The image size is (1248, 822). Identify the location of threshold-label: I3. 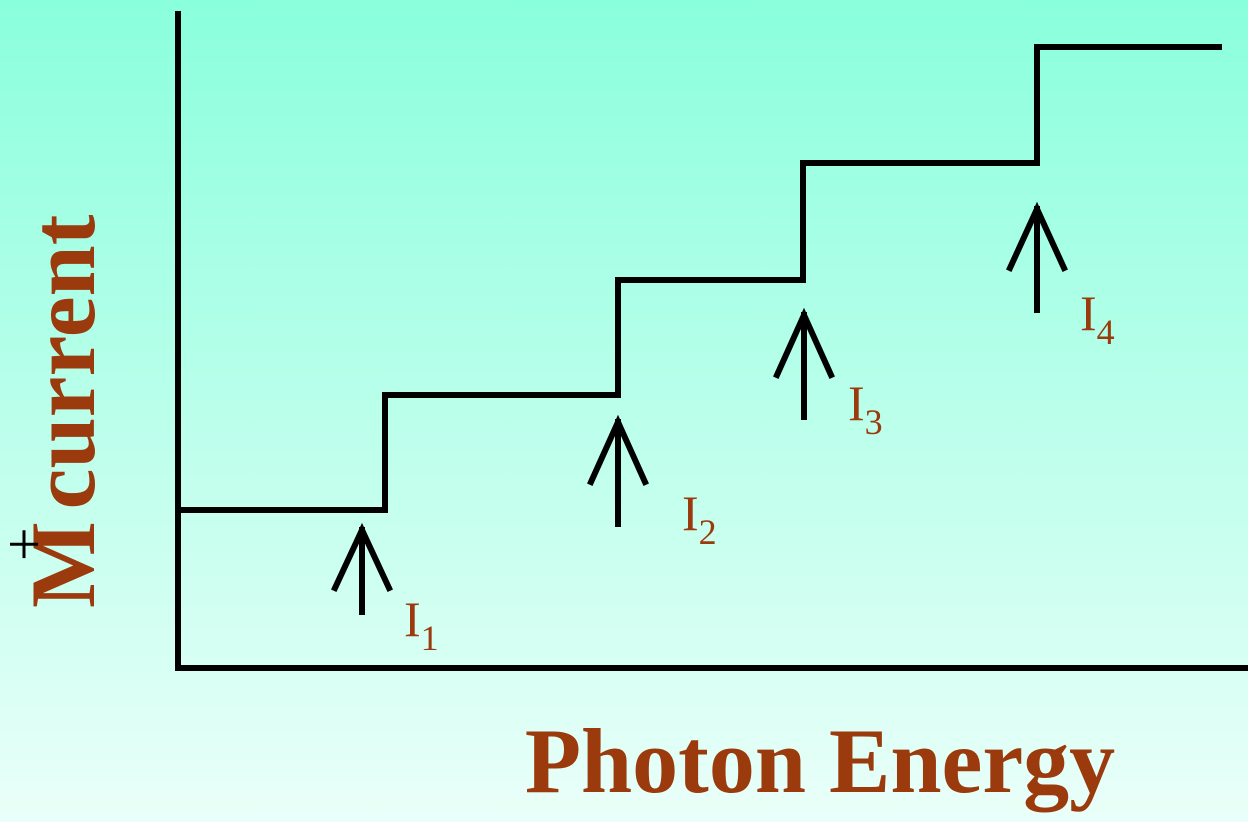
(865, 408).